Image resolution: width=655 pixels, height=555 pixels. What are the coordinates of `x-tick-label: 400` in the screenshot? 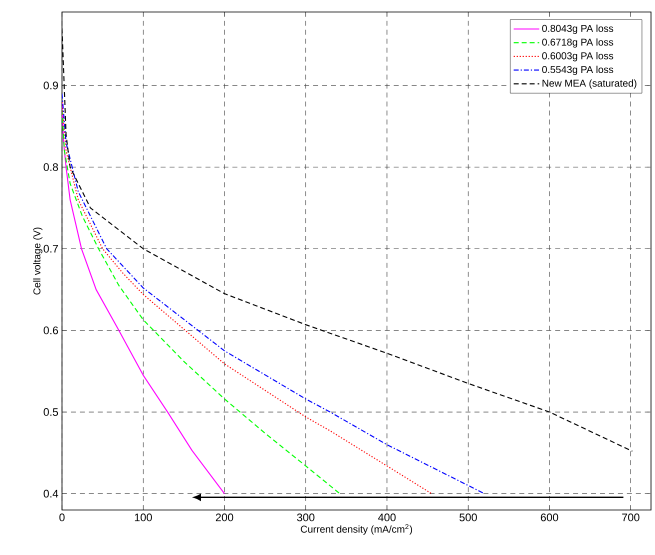 It's located at (387, 518).